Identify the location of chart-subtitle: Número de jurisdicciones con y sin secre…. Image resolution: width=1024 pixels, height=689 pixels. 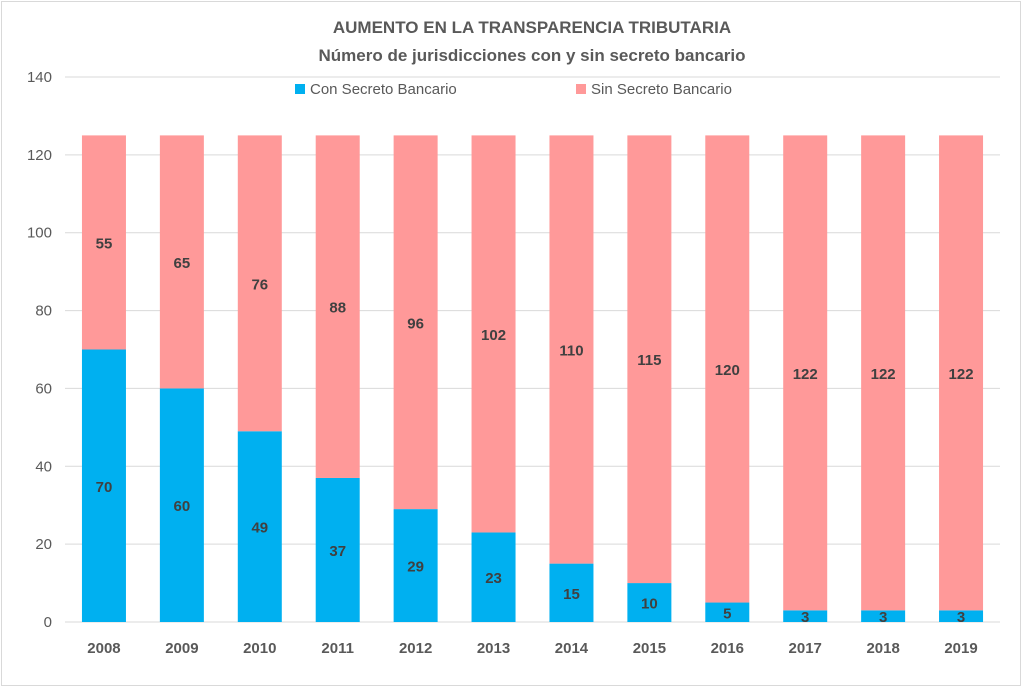
(531, 55).